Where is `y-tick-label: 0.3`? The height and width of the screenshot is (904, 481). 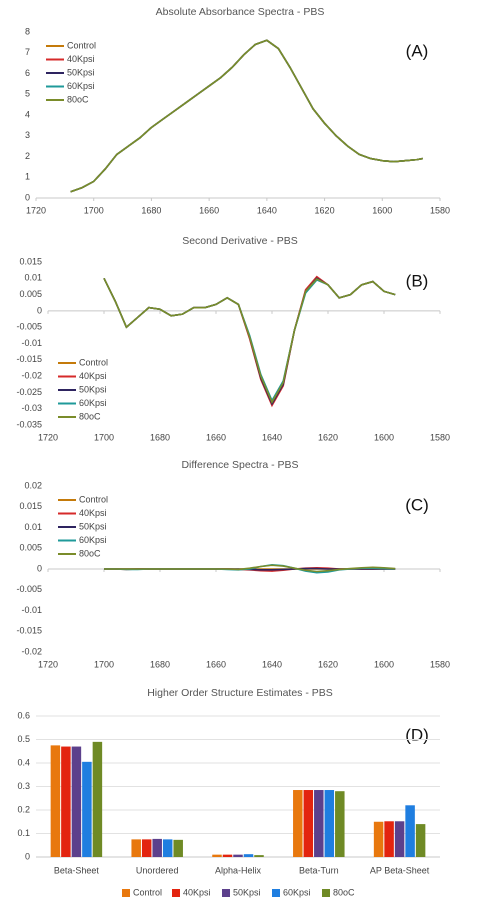 y-tick-label: 0.3 is located at coordinates (23, 786).